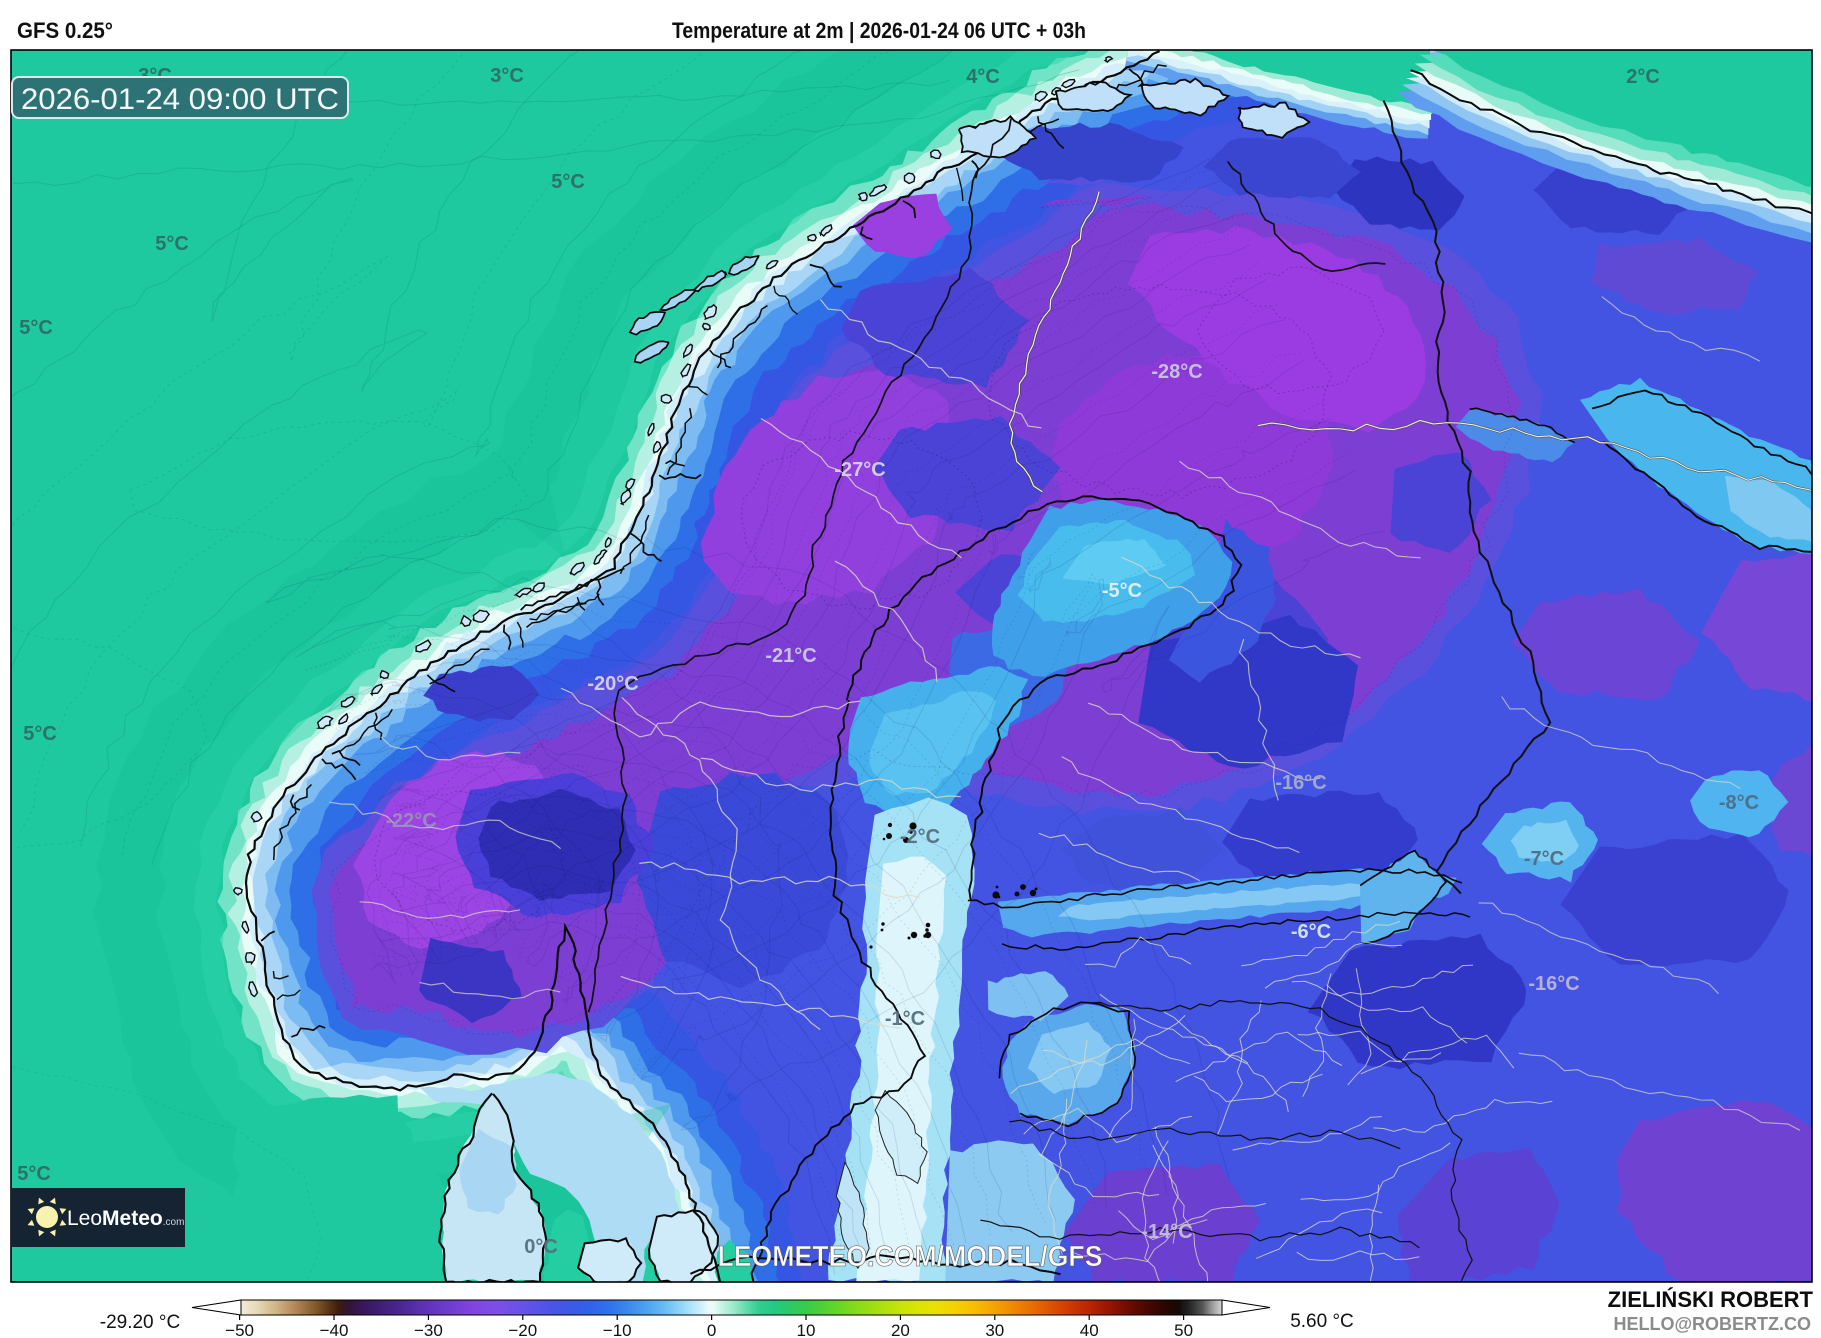 This screenshot has width=1821, height=1338. I want to click on svg-text: 20, so click(900, 1329).